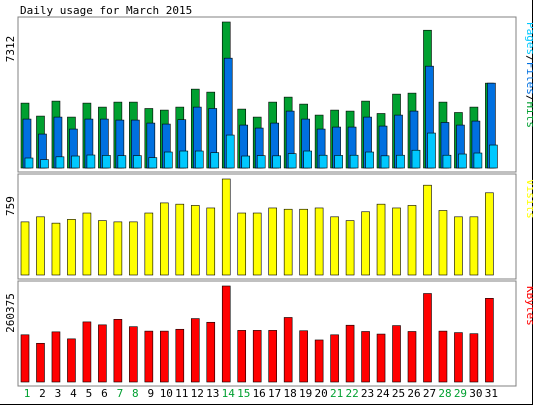 This screenshot has height=405, width=533. Describe the element at coordinates (104, 393) in the screenshot. I see `day-label-6: 6` at that location.